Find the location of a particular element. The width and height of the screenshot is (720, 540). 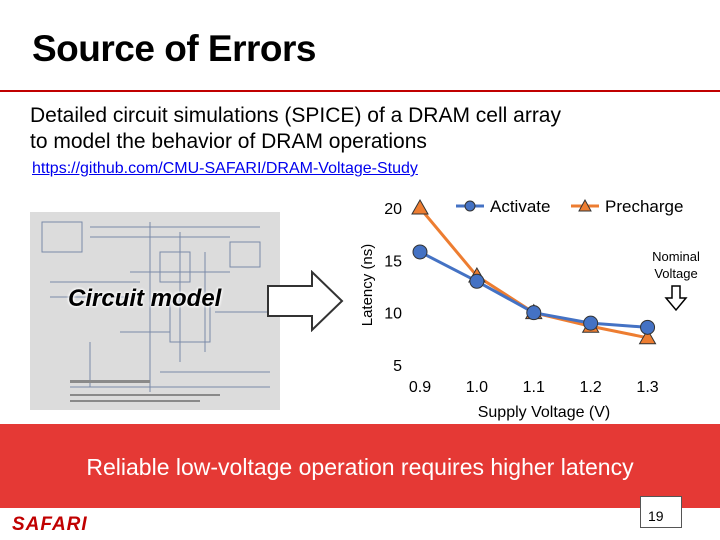

y-axis-label: Latency (ns) is located at coordinates (367, 285).